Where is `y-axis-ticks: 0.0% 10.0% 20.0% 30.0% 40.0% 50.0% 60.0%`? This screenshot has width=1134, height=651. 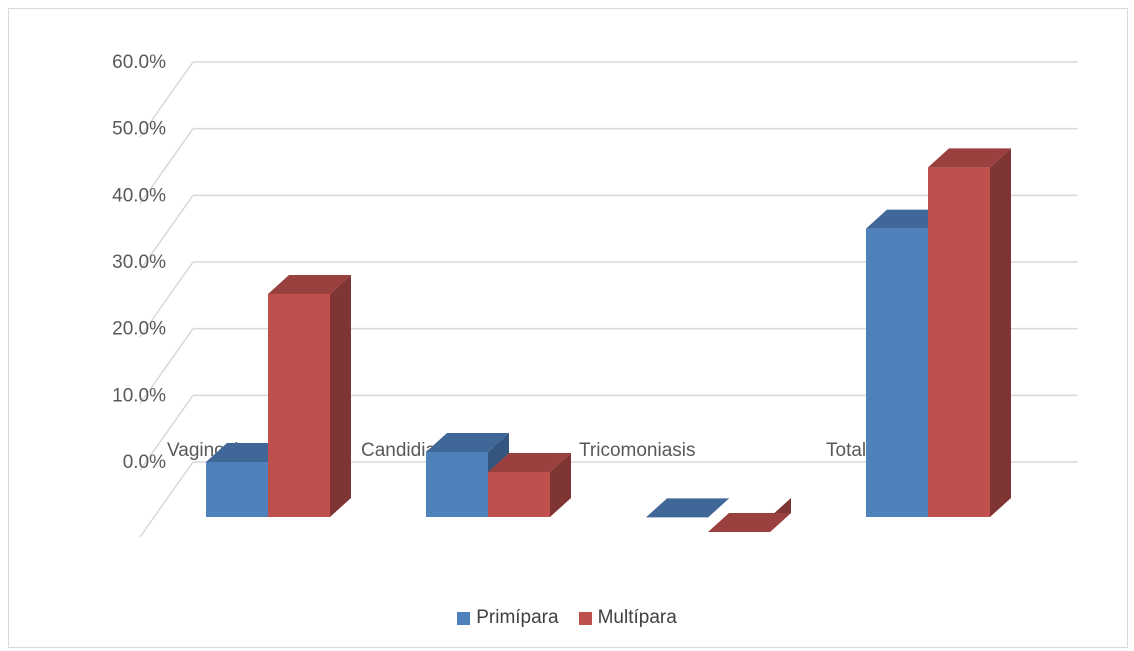 y-axis-ticks: 0.0% 10.0% 20.0% 30.0% 40.0% 50.0% 60.0% is located at coordinates (139, 262).